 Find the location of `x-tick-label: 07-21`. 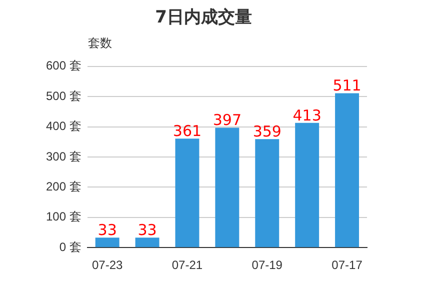

x-tick-label: 07-21 is located at coordinates (187, 265).